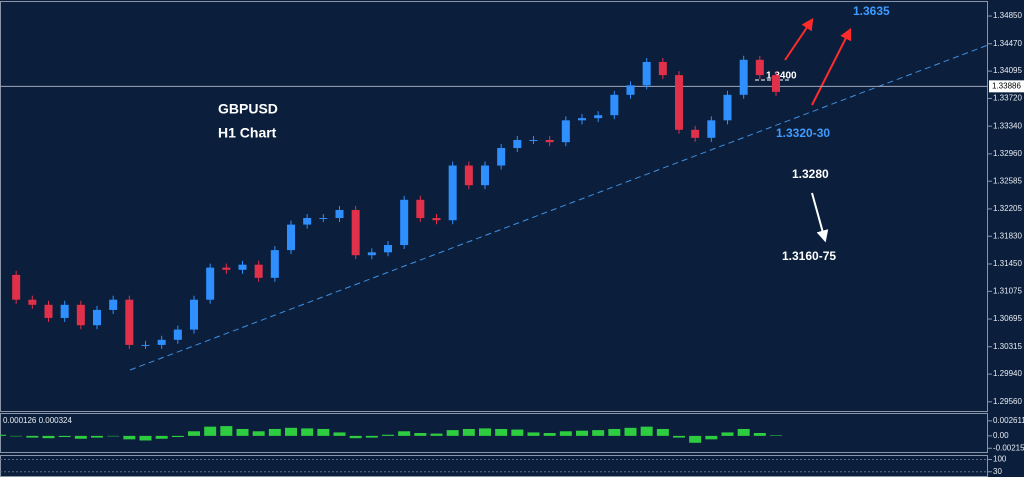  I want to click on y-tick-label: 1.34470, so click(1007, 43).